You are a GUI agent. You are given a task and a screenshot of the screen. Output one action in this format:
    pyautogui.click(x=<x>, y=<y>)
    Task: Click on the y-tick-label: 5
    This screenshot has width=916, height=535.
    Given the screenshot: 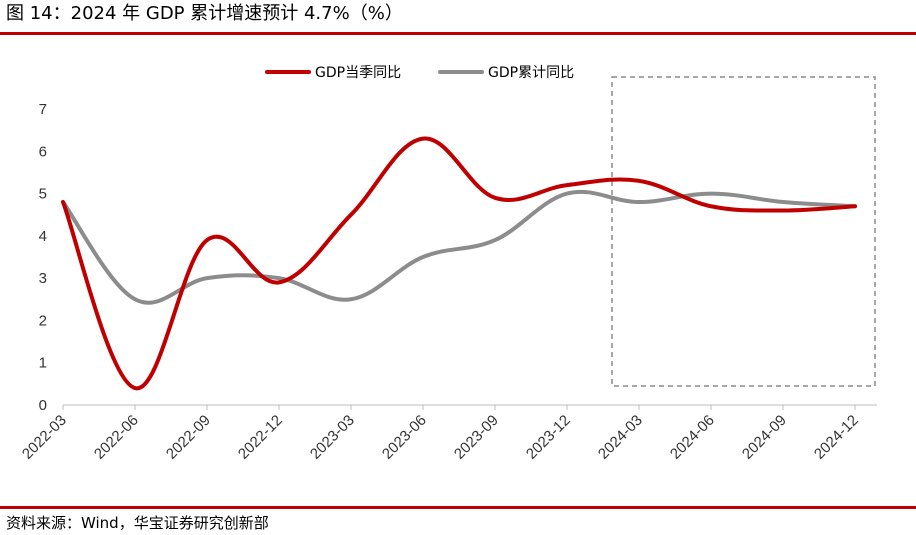 What is the action you would take?
    pyautogui.click(x=43, y=194)
    